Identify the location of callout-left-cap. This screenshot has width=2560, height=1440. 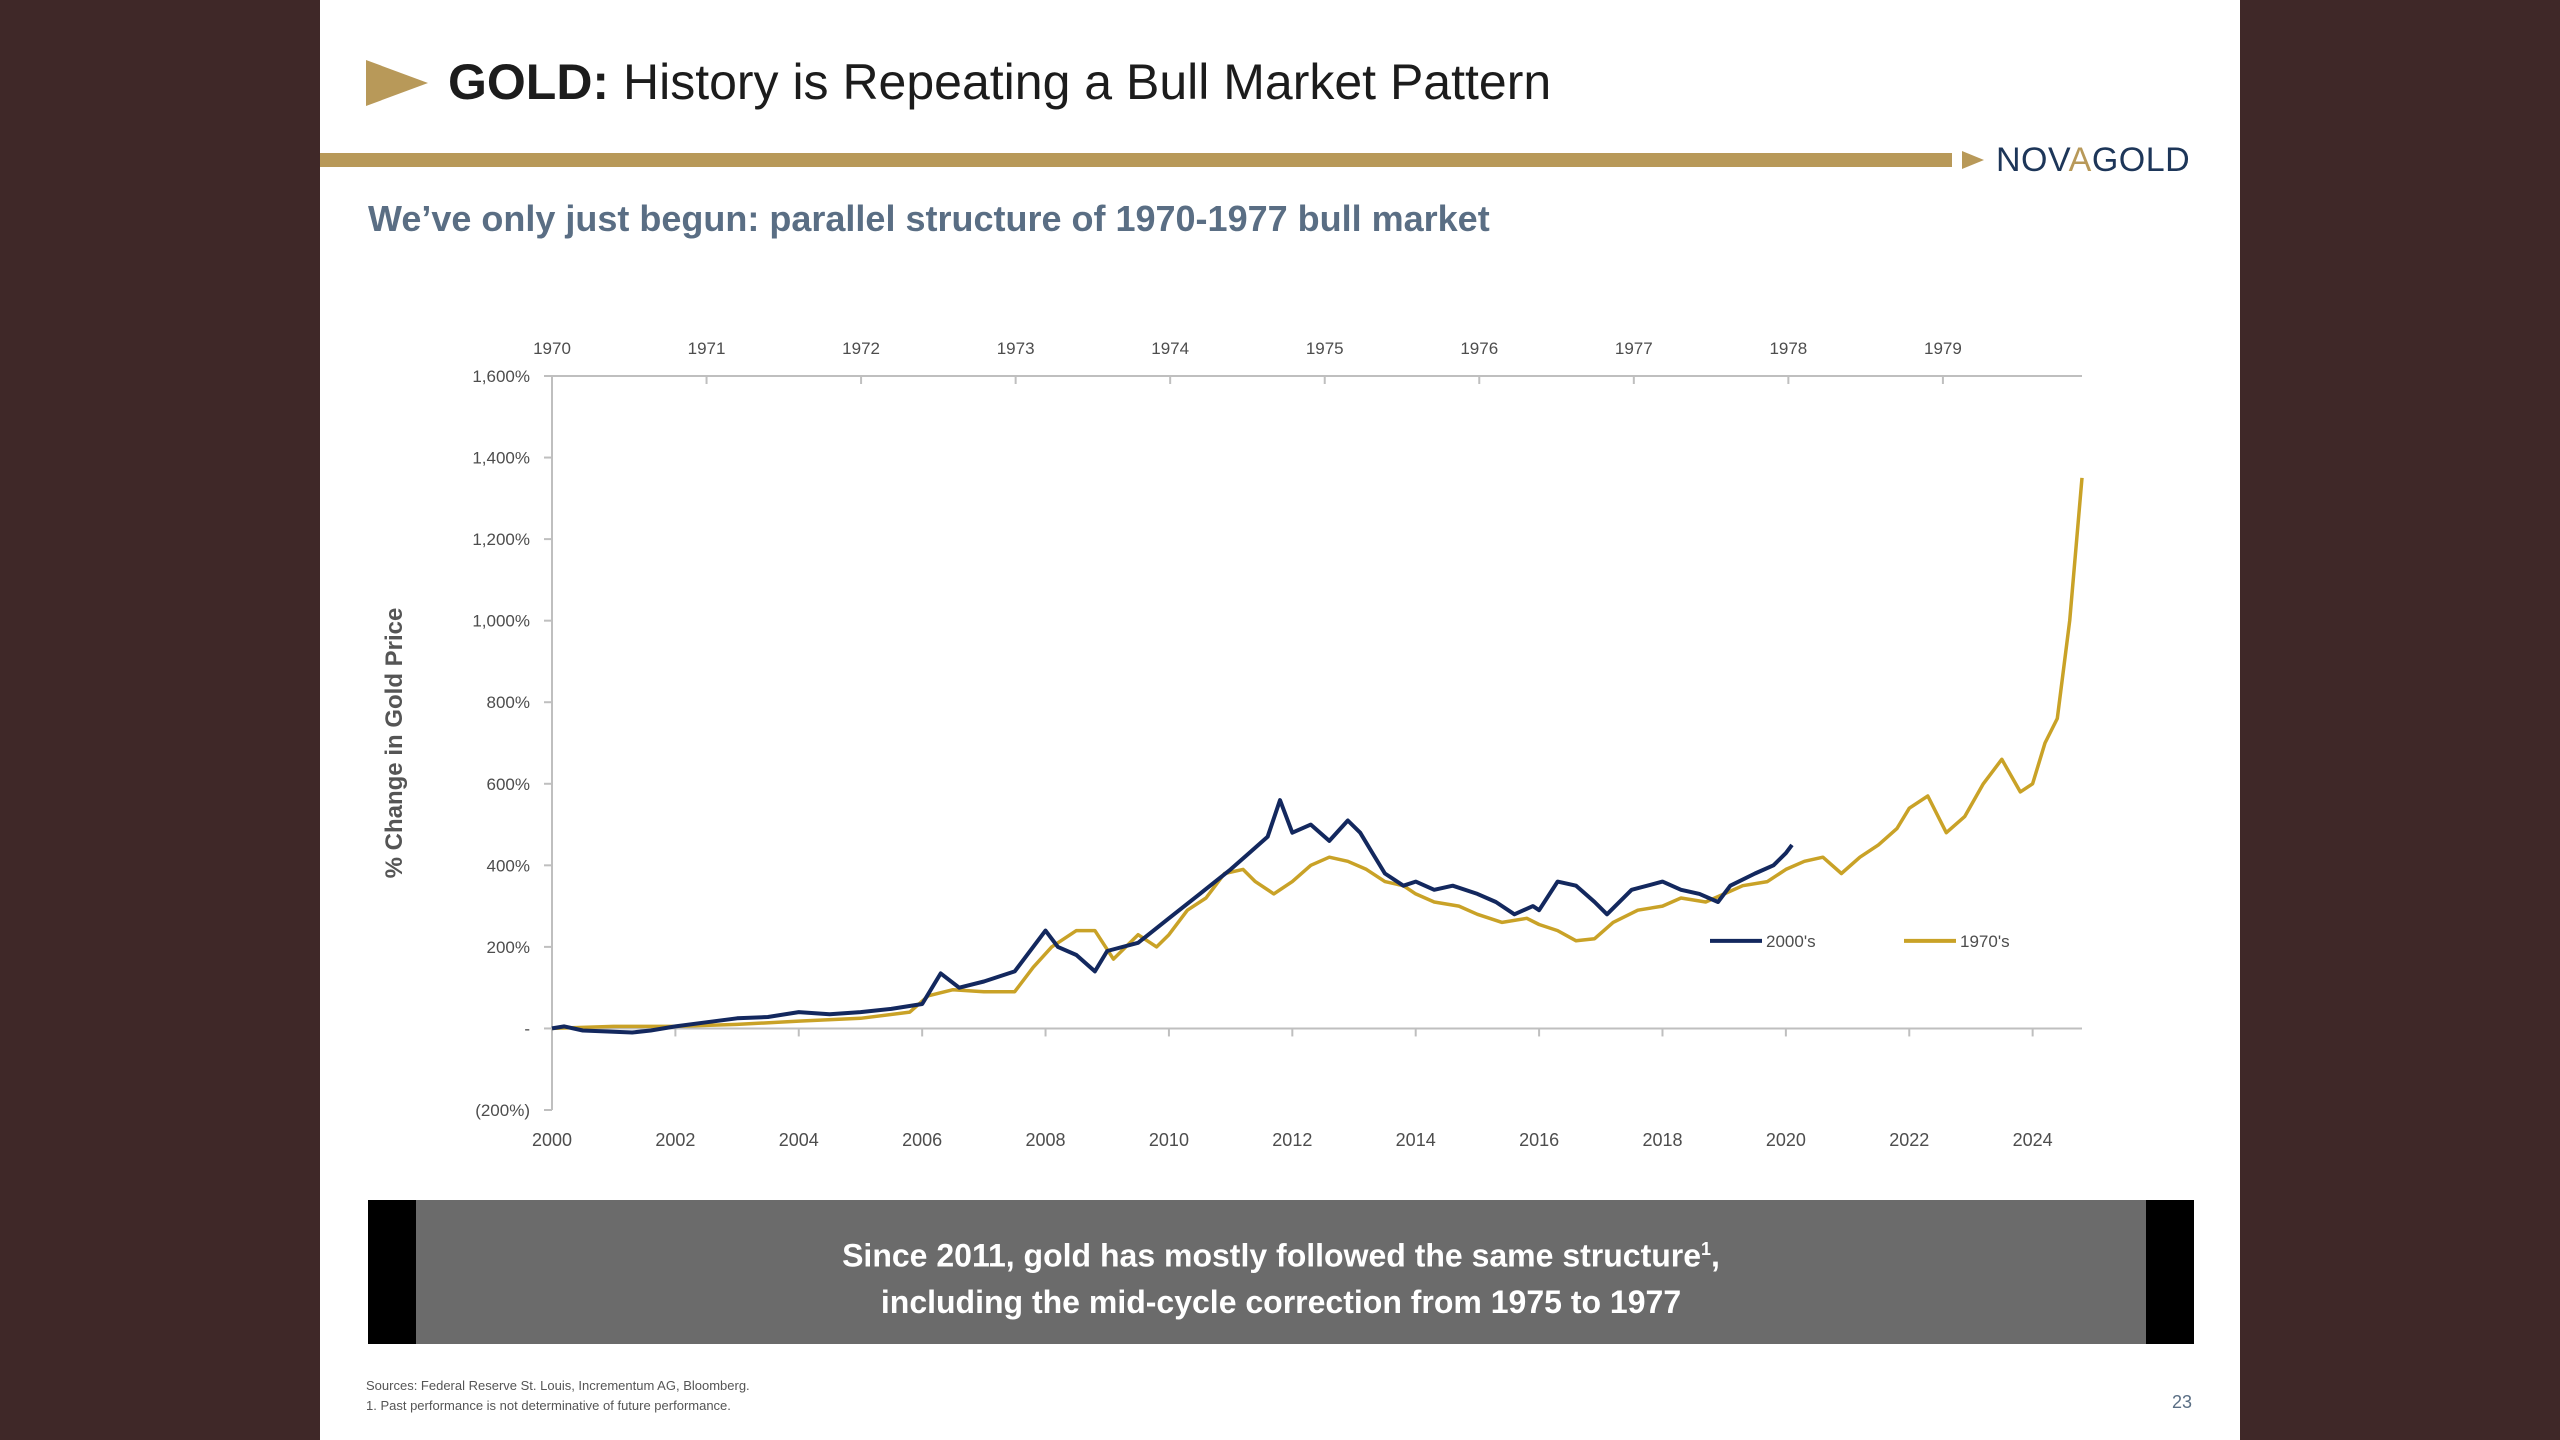
(392, 1272).